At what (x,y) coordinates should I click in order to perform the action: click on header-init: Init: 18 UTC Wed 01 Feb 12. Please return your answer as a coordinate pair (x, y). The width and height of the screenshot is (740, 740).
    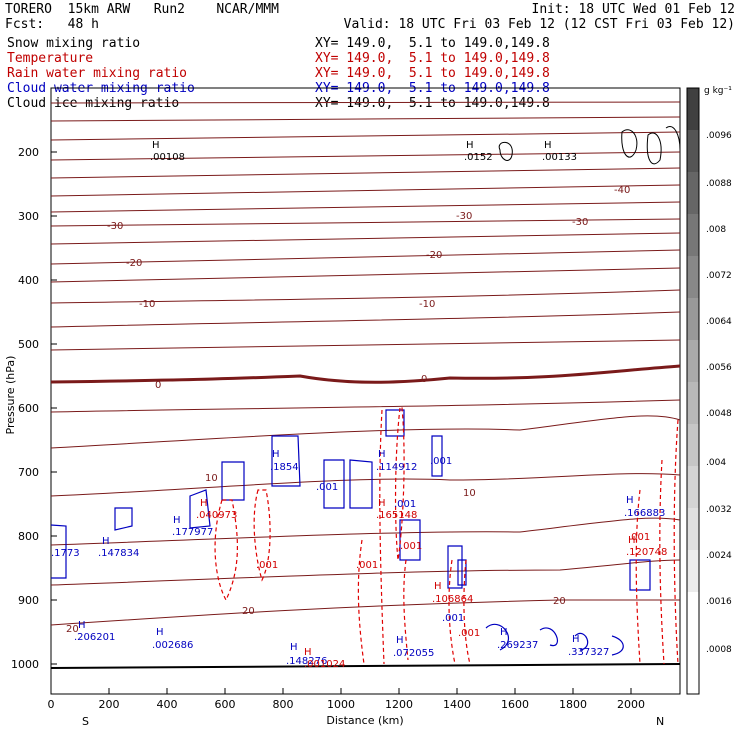
    Looking at the image, I should click on (633, 9).